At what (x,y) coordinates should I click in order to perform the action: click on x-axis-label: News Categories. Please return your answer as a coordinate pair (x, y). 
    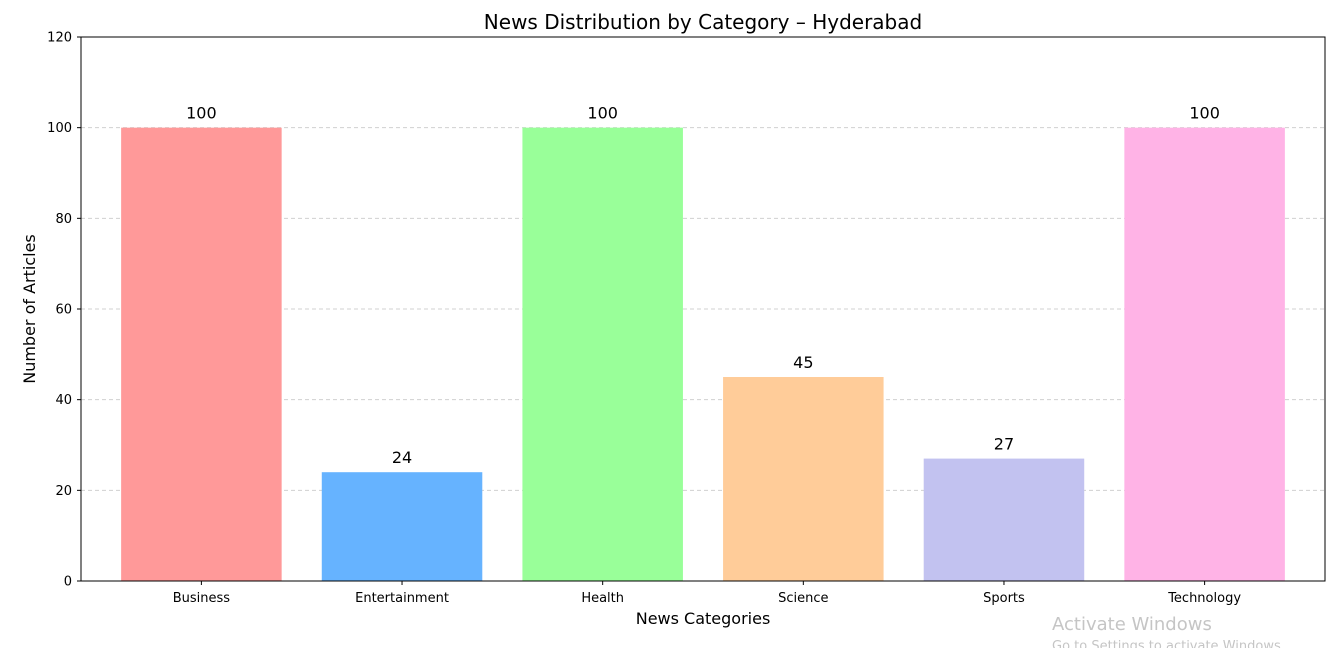
    Looking at the image, I should click on (703, 618).